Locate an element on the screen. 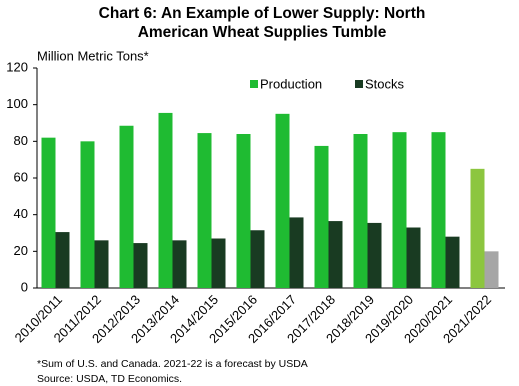 The width and height of the screenshot is (519, 386). y-tick-label: 60 is located at coordinates (21, 176).